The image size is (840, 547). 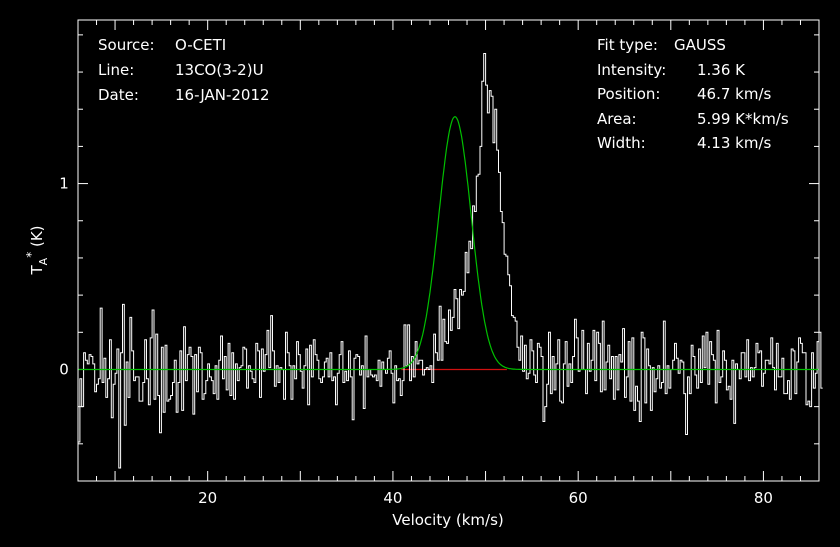 I want to click on intensity-value: 1.36 K, so click(x=721, y=70).